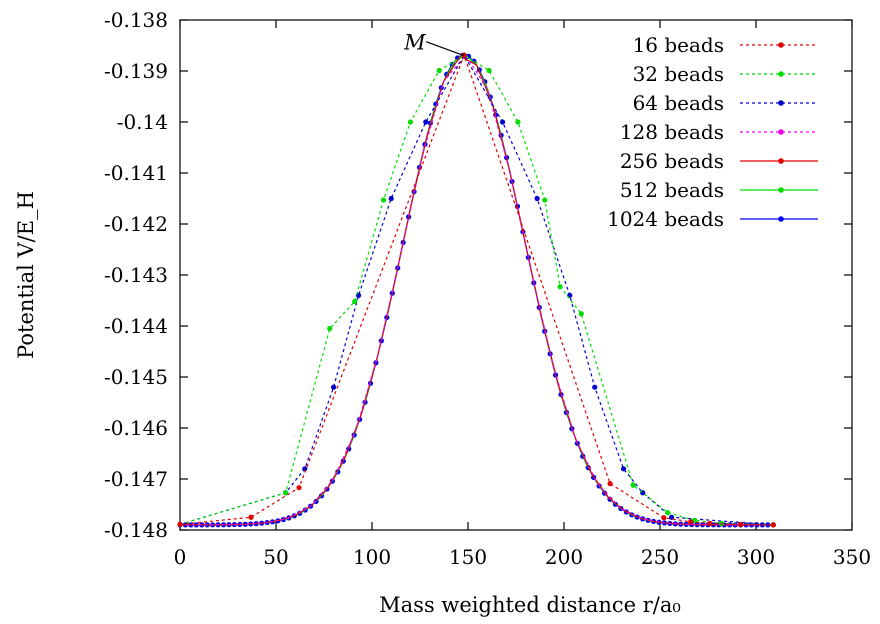  What do you see at coordinates (136, 530) in the screenshot?
I see `y-tick-label: -0.148` at bounding box center [136, 530].